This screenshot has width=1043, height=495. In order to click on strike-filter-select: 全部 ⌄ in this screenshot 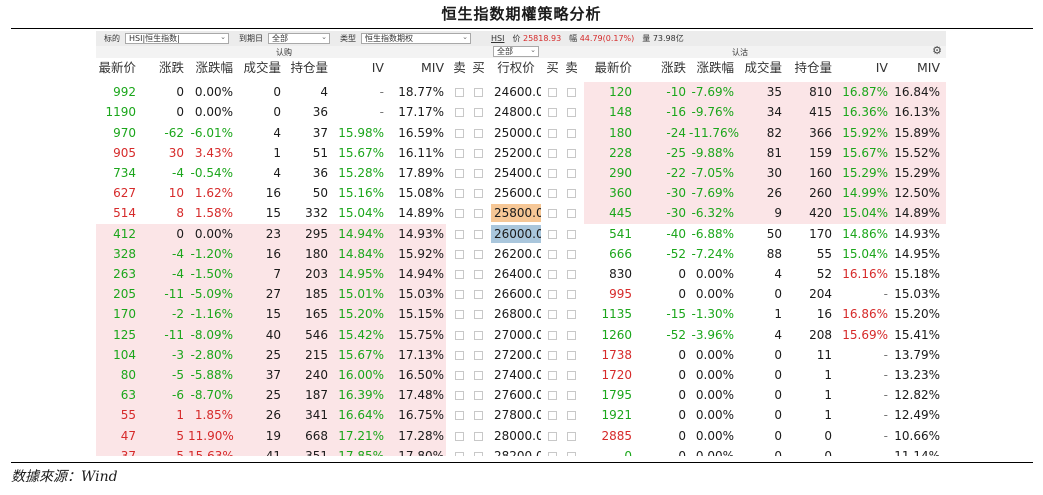, I will do `click(516, 51)`.